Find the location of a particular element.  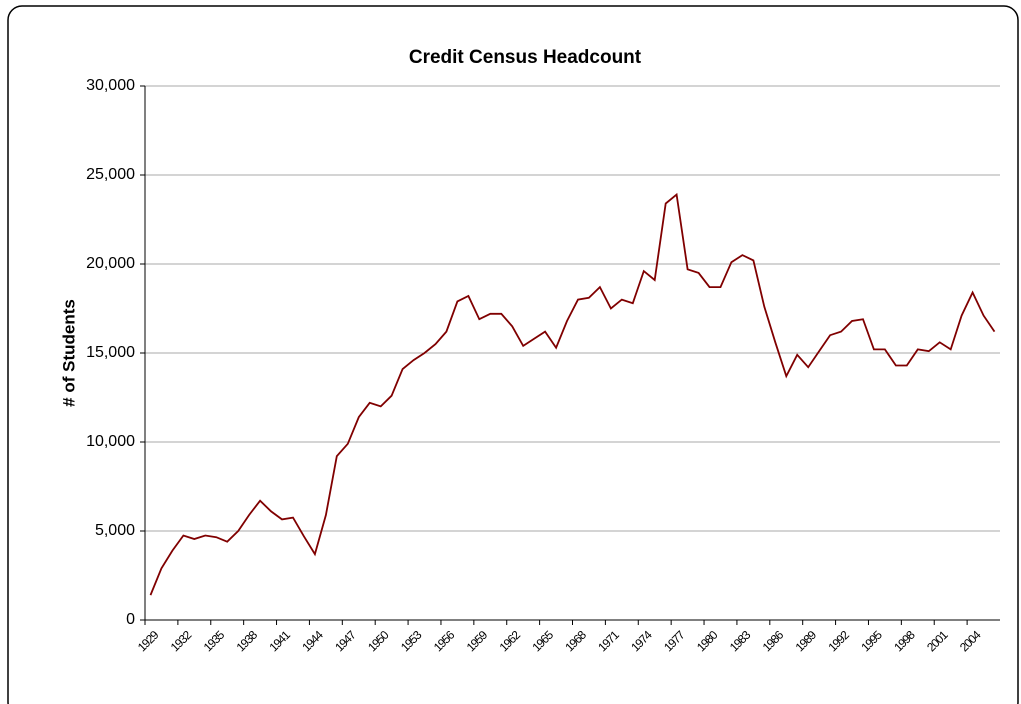

y-tick-label: 5,000 is located at coordinates (115, 530).